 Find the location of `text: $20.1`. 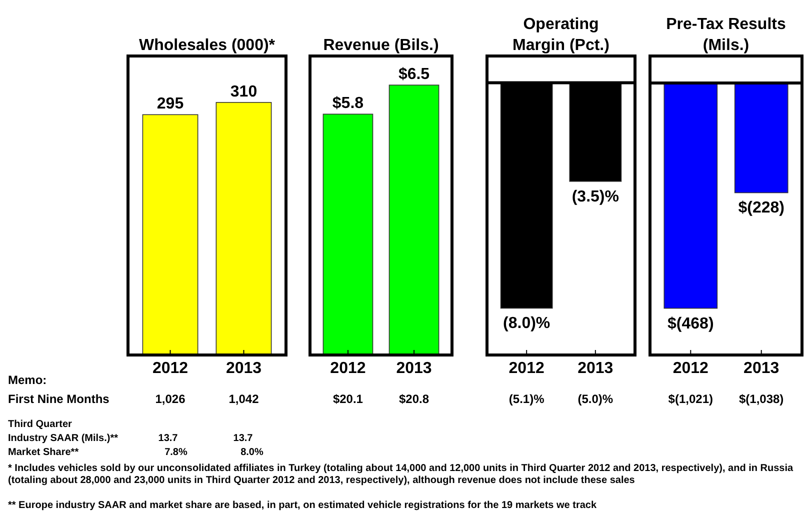

text: $20.1 is located at coordinates (348, 399).